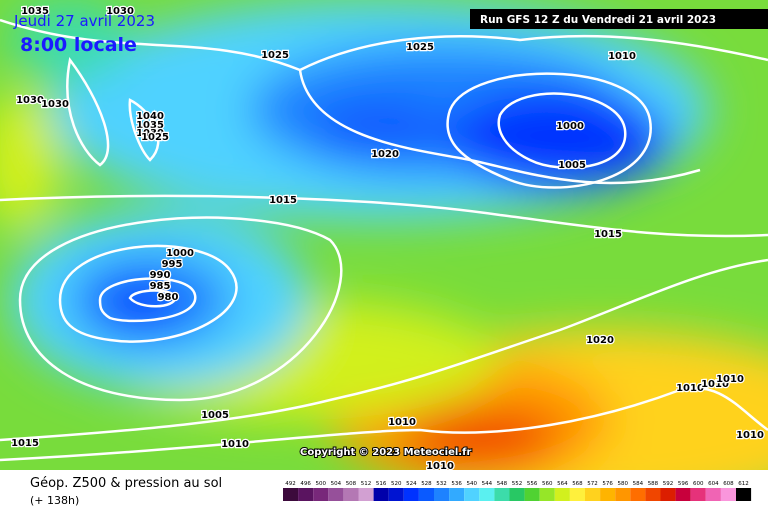 The width and height of the screenshot is (768, 512). Describe the element at coordinates (321, 484) in the screenshot. I see `scale-label: 500` at that location.